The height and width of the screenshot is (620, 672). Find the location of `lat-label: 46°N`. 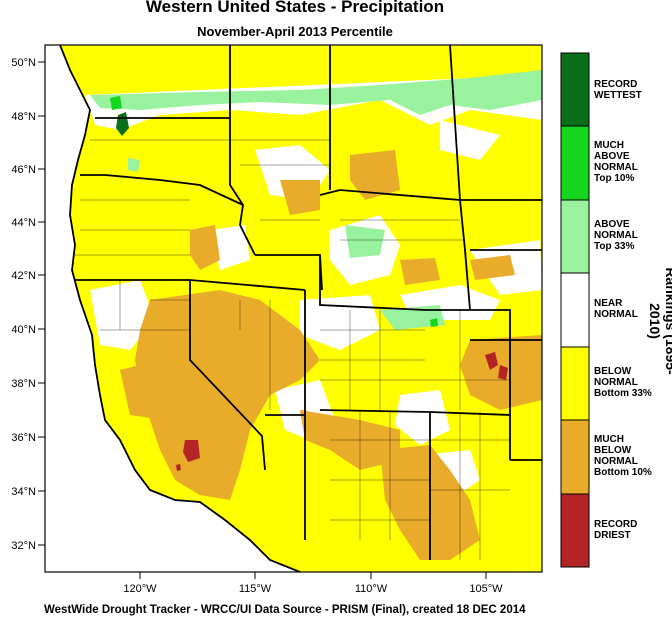

lat-label: 46°N is located at coordinates (23, 170).